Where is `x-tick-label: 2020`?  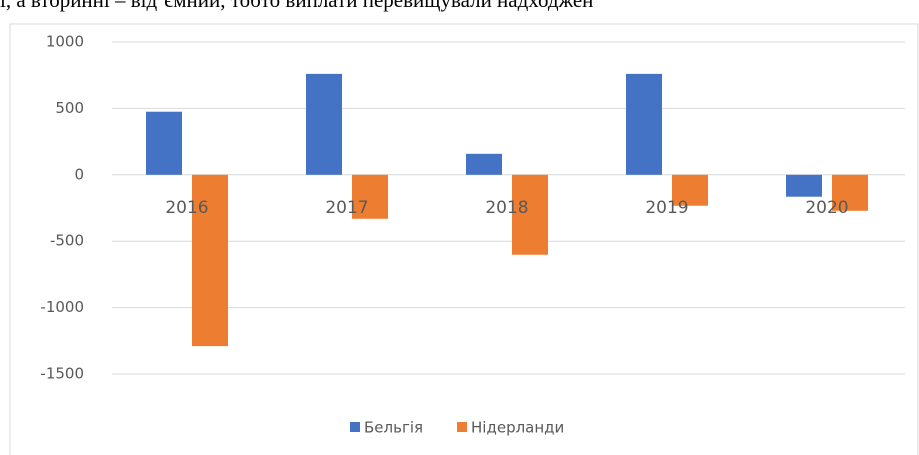
x-tick-label: 2020 is located at coordinates (826, 208).